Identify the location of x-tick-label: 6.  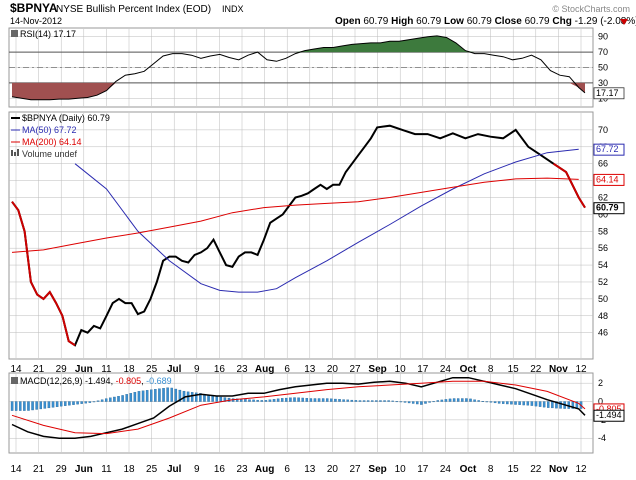
(287, 369).